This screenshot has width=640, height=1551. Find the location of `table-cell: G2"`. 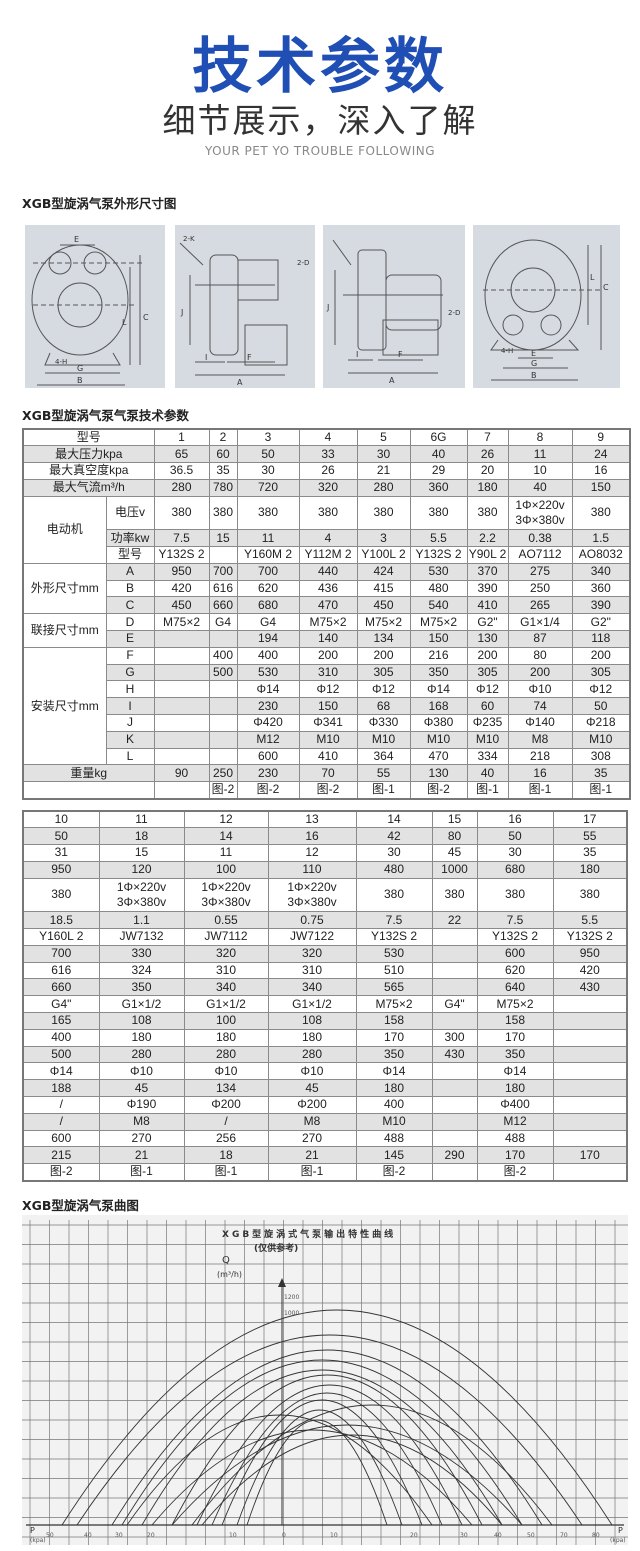

table-cell: G2" is located at coordinates (601, 622).